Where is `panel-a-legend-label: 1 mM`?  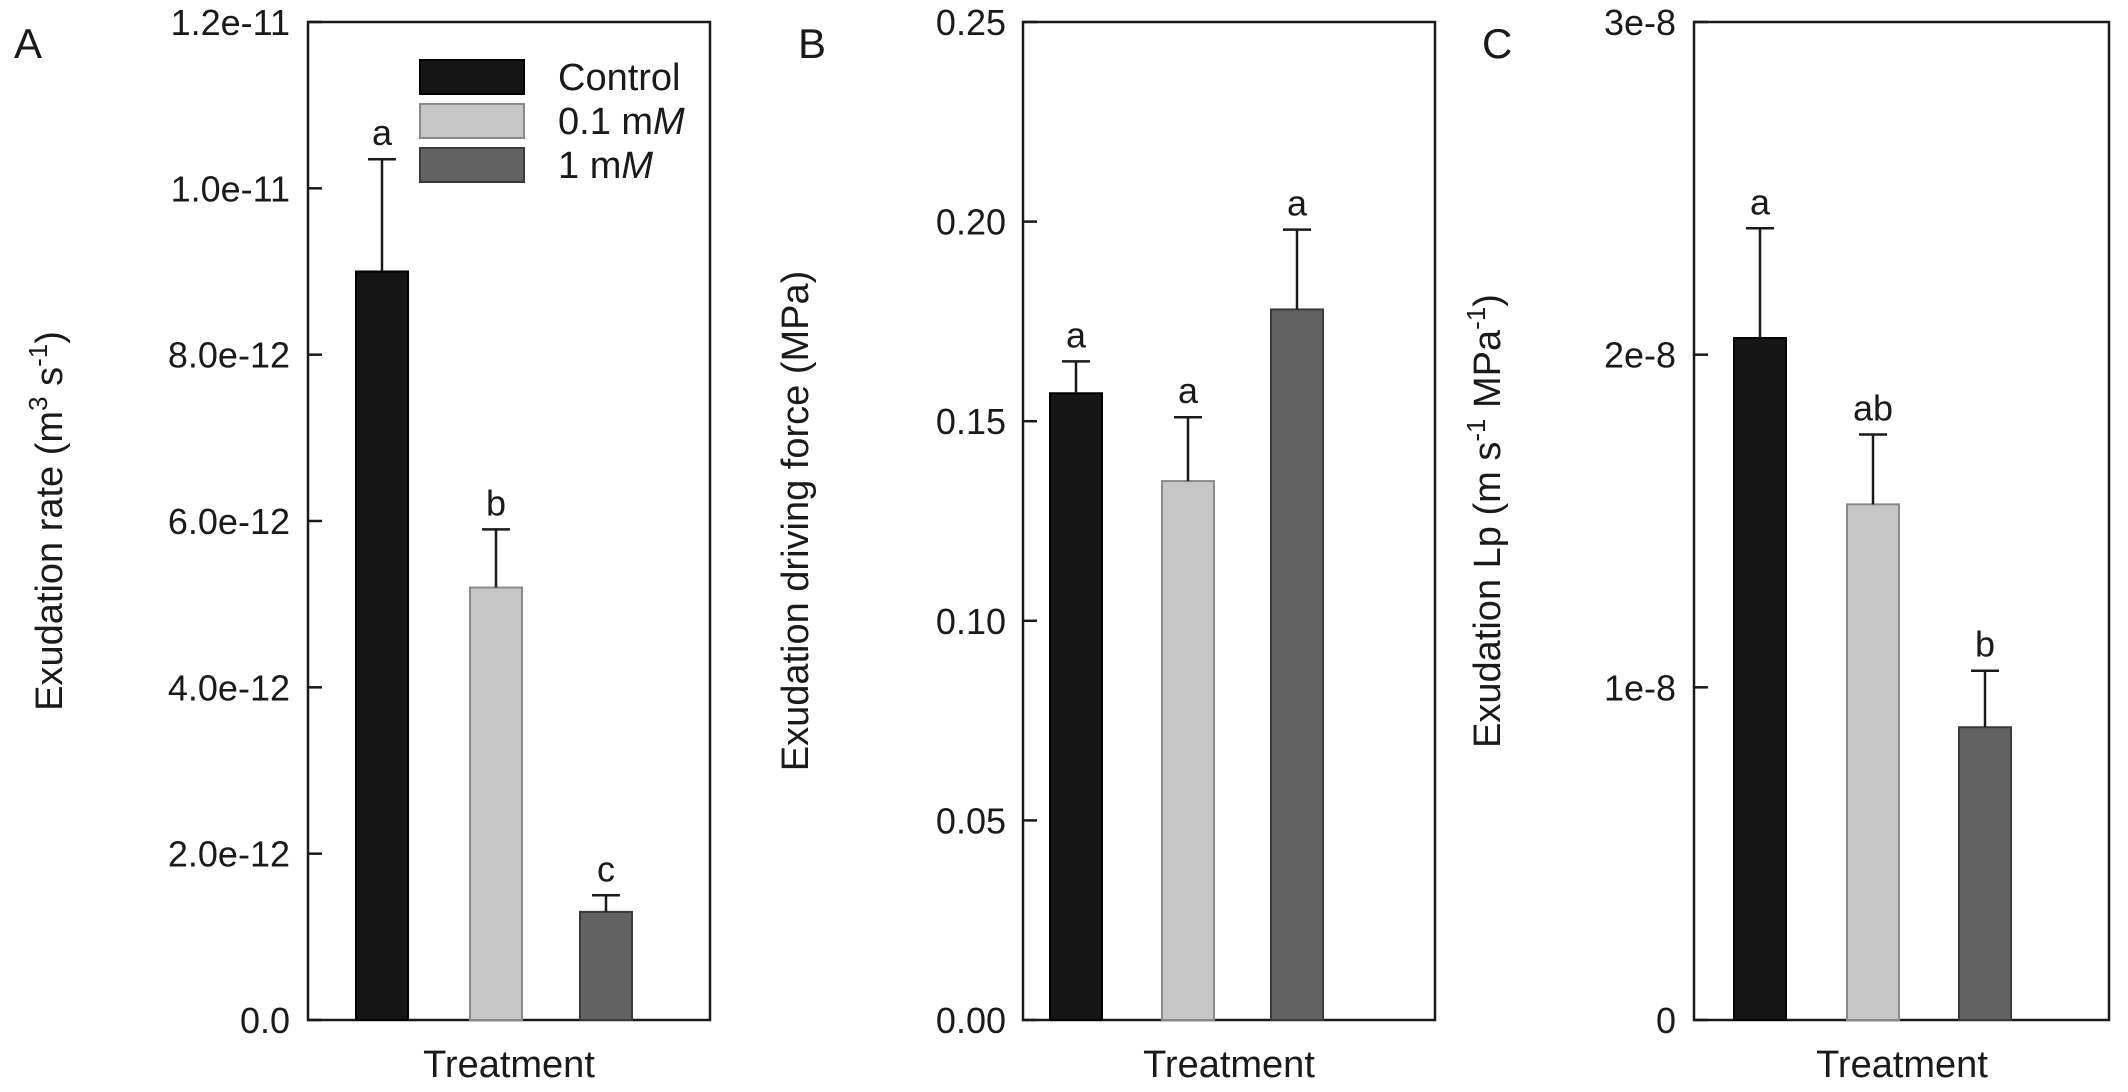 panel-a-legend-label: 1 mM is located at coordinates (605, 166).